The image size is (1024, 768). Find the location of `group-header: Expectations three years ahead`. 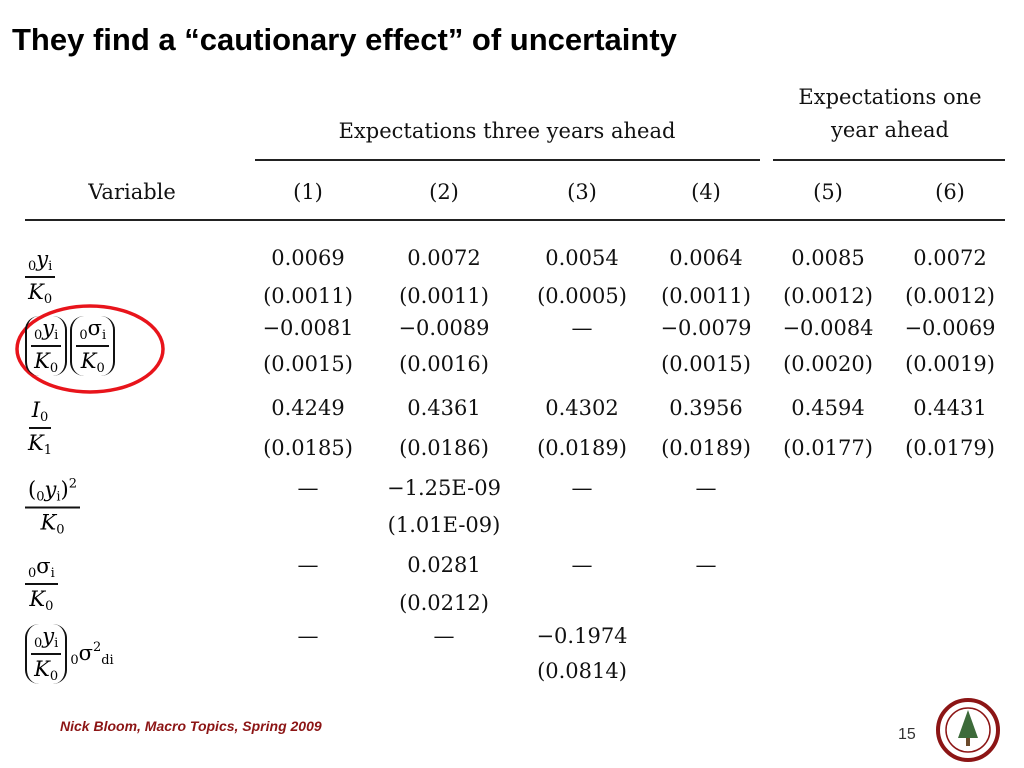

group-header: Expectations three years ahead is located at coordinates (507, 131).